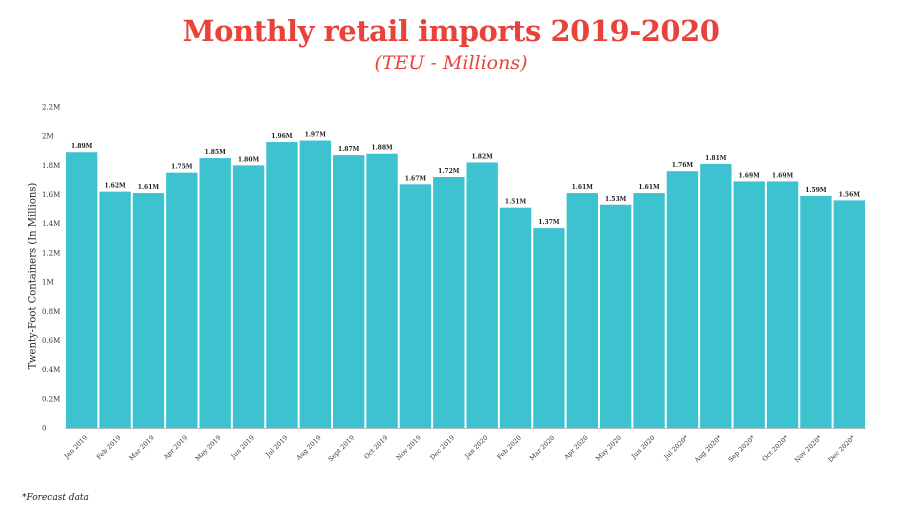  Describe the element at coordinates (409, 448) in the screenshot. I see `x-tick-label: Nov 2019` at that location.